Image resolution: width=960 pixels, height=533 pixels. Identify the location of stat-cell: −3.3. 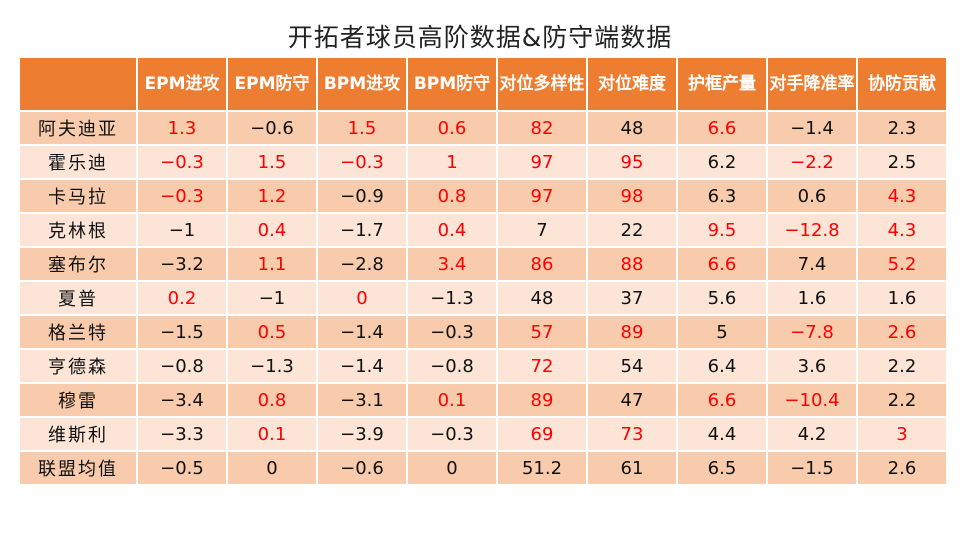
(182, 434).